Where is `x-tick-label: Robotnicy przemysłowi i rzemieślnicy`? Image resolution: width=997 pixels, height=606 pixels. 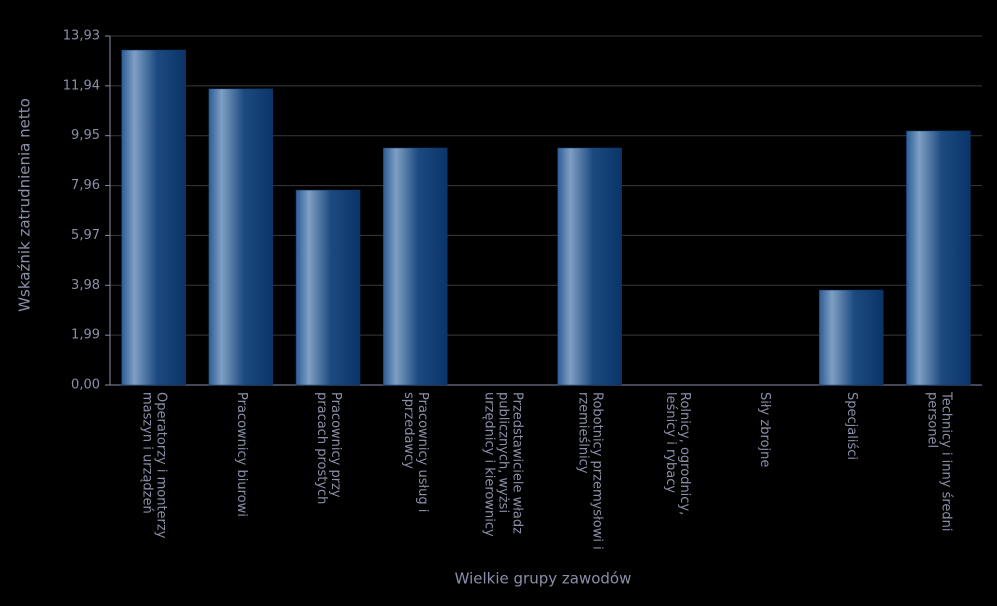 x-tick-label: Robotnicy przemysłowi i rzemieślnicy is located at coordinates (590, 471).